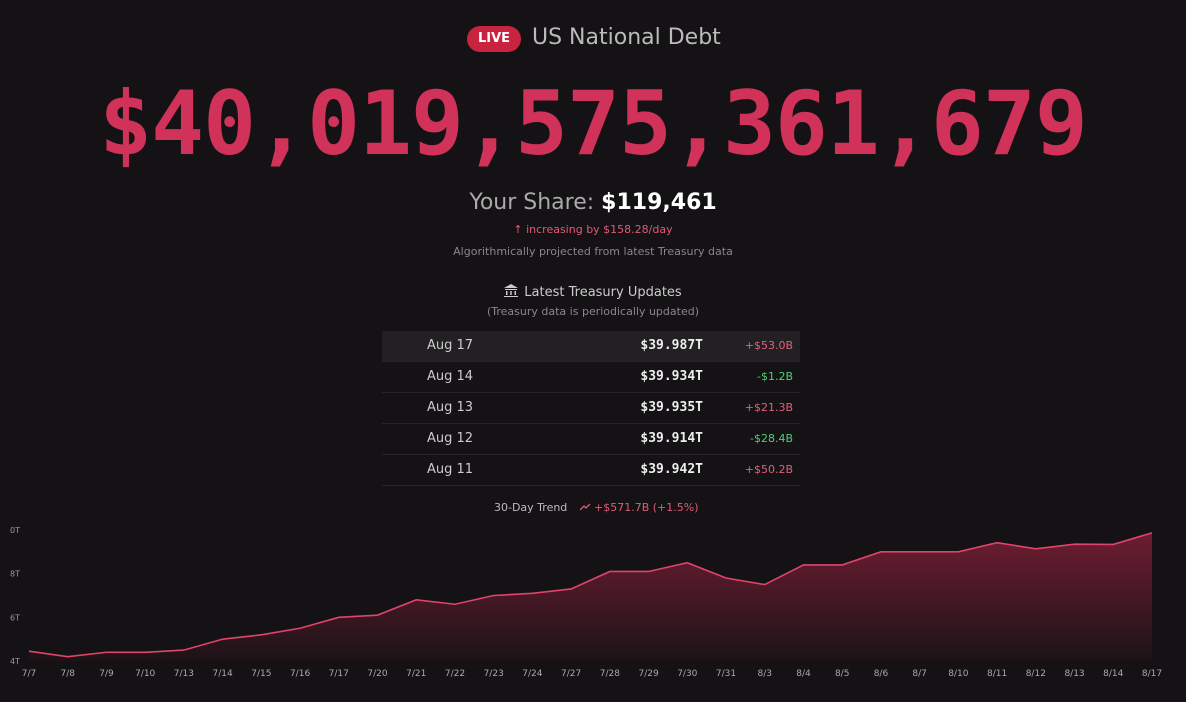 The width and height of the screenshot is (1186, 702). What do you see at coordinates (726, 674) in the screenshot?
I see `x-tick-label: 7/31` at bounding box center [726, 674].